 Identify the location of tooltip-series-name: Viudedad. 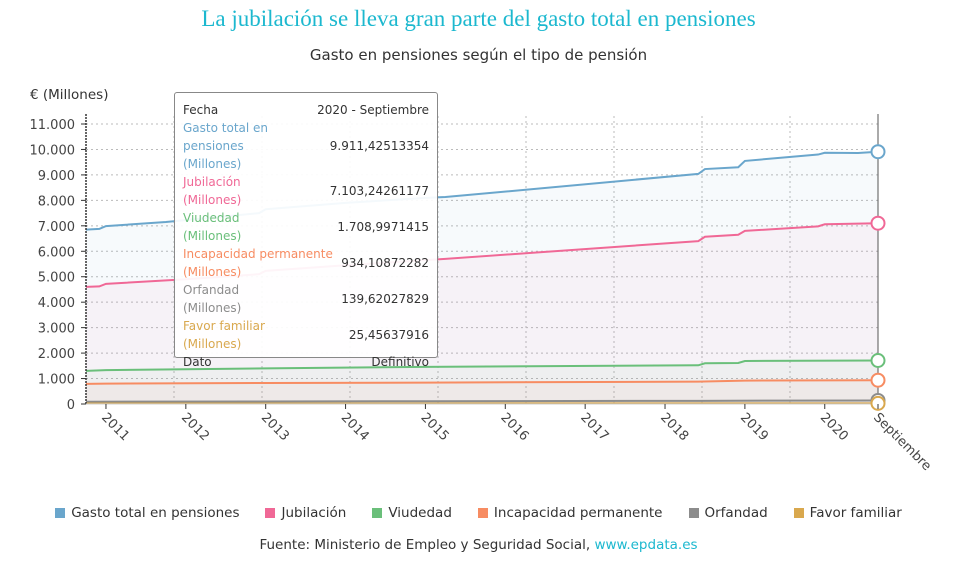
(211, 218).